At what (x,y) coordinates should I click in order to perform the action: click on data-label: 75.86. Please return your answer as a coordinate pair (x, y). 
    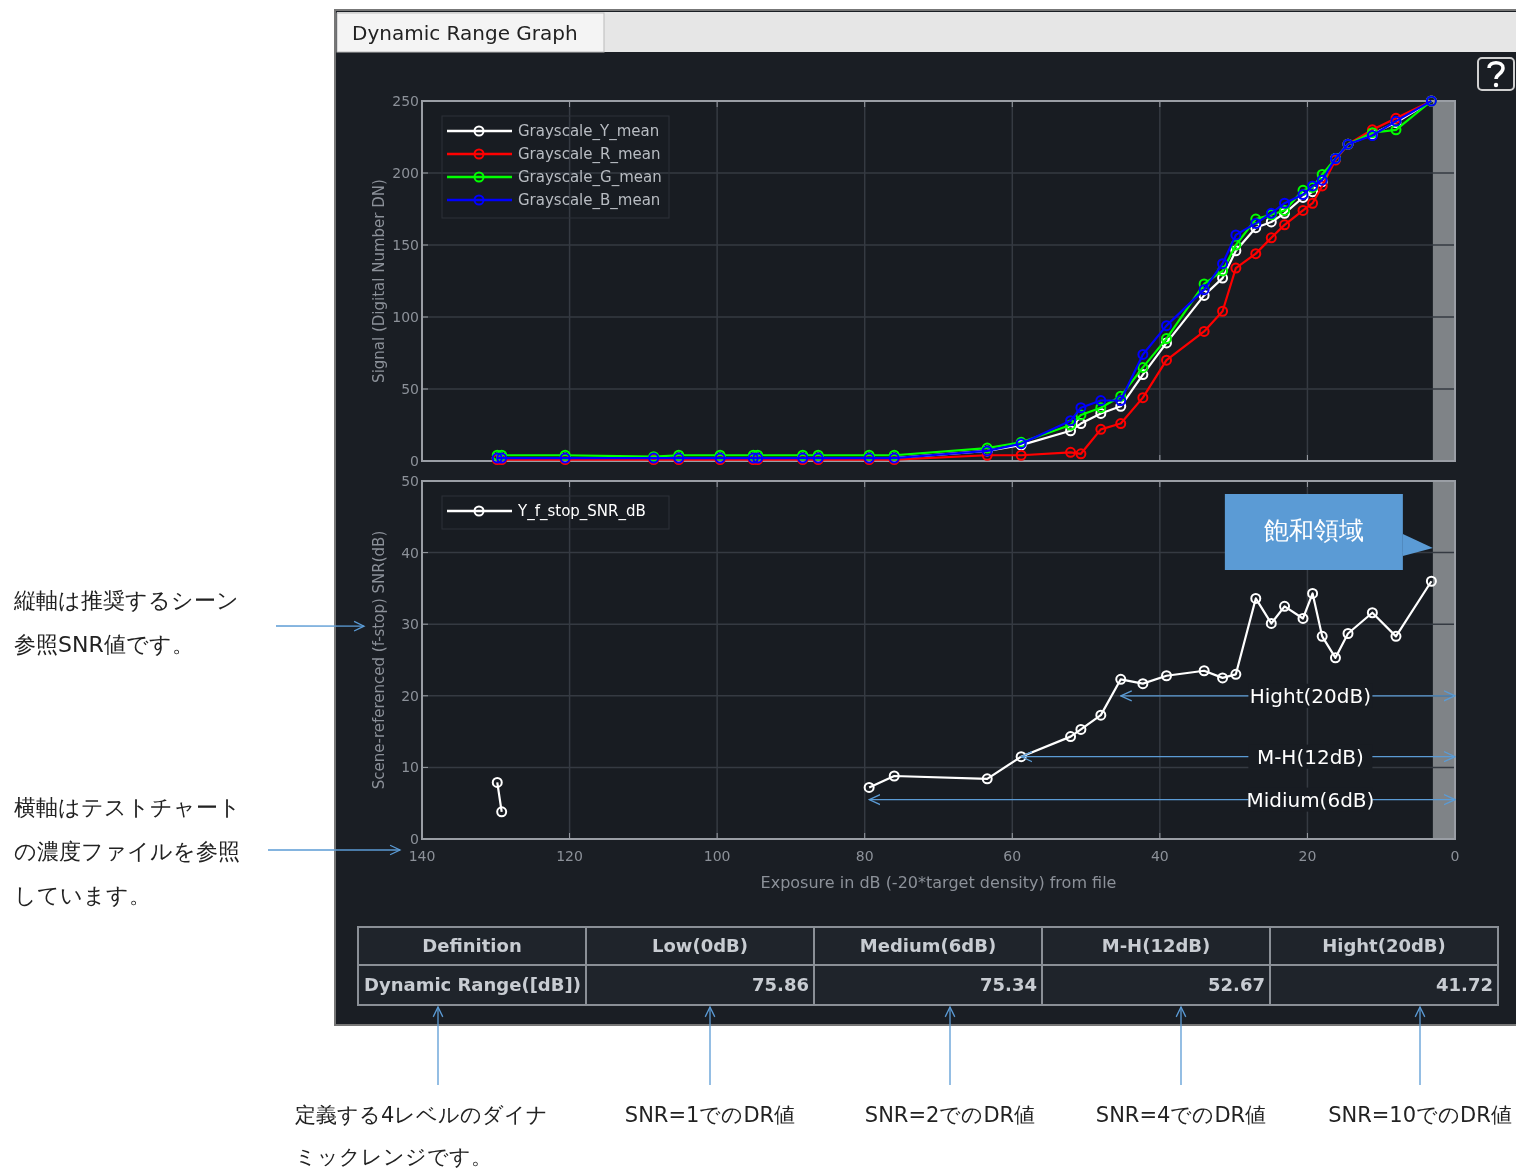
    Looking at the image, I should click on (780, 984).